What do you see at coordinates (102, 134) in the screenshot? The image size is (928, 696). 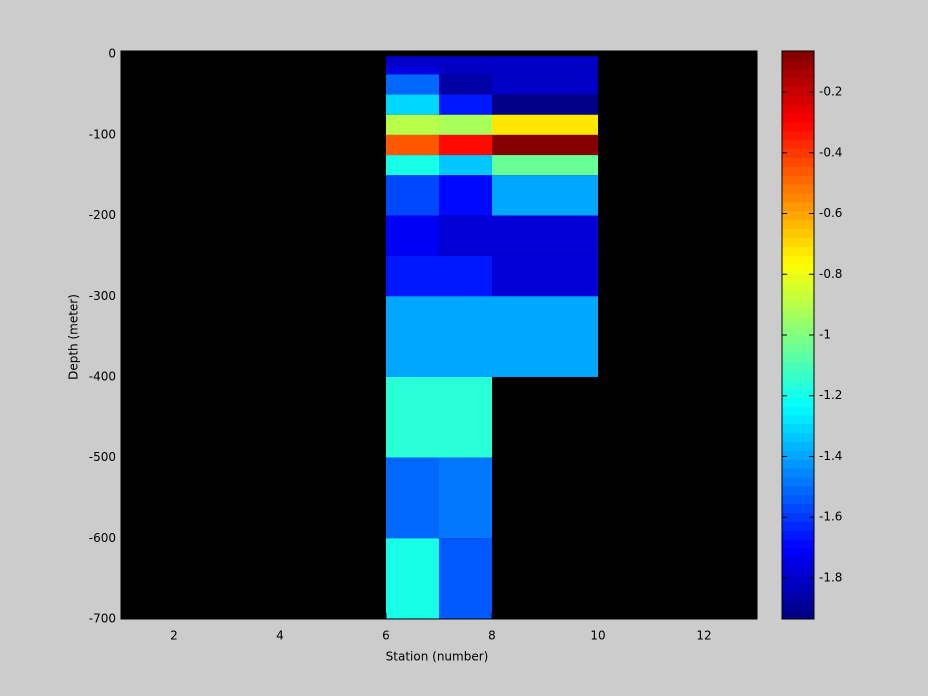 I see `y-tick-label: -100` at bounding box center [102, 134].